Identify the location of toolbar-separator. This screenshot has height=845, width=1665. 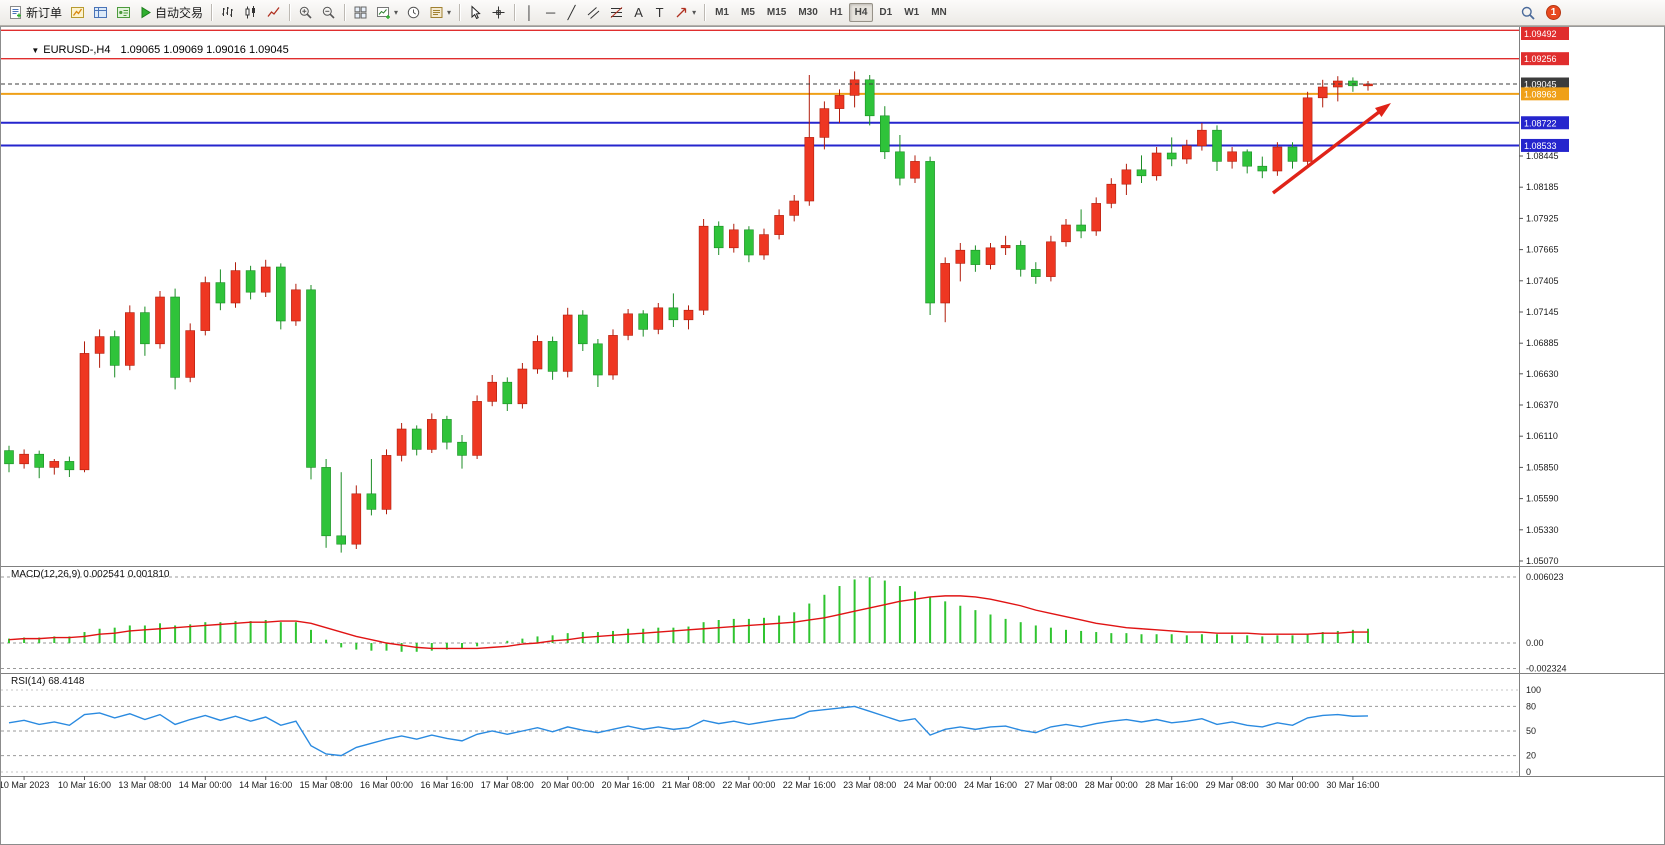
(290, 12).